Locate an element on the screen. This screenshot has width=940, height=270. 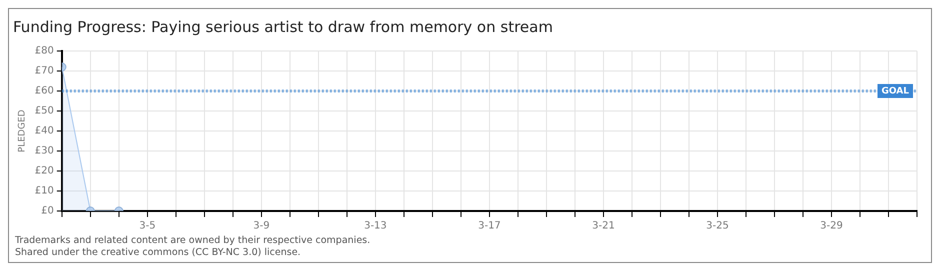
y-tick-label: £80 is located at coordinates (44, 51).